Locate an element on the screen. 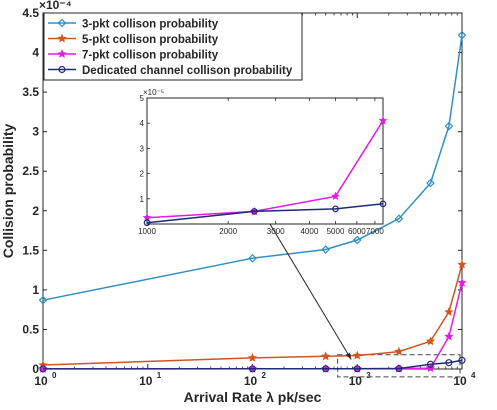  x-tick-label: 10 0 is located at coordinates (45, 379).